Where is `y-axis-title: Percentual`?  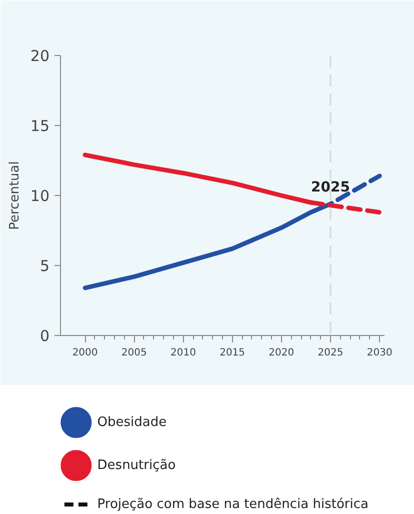
y-axis-title: Percentual is located at coordinates (14, 195).